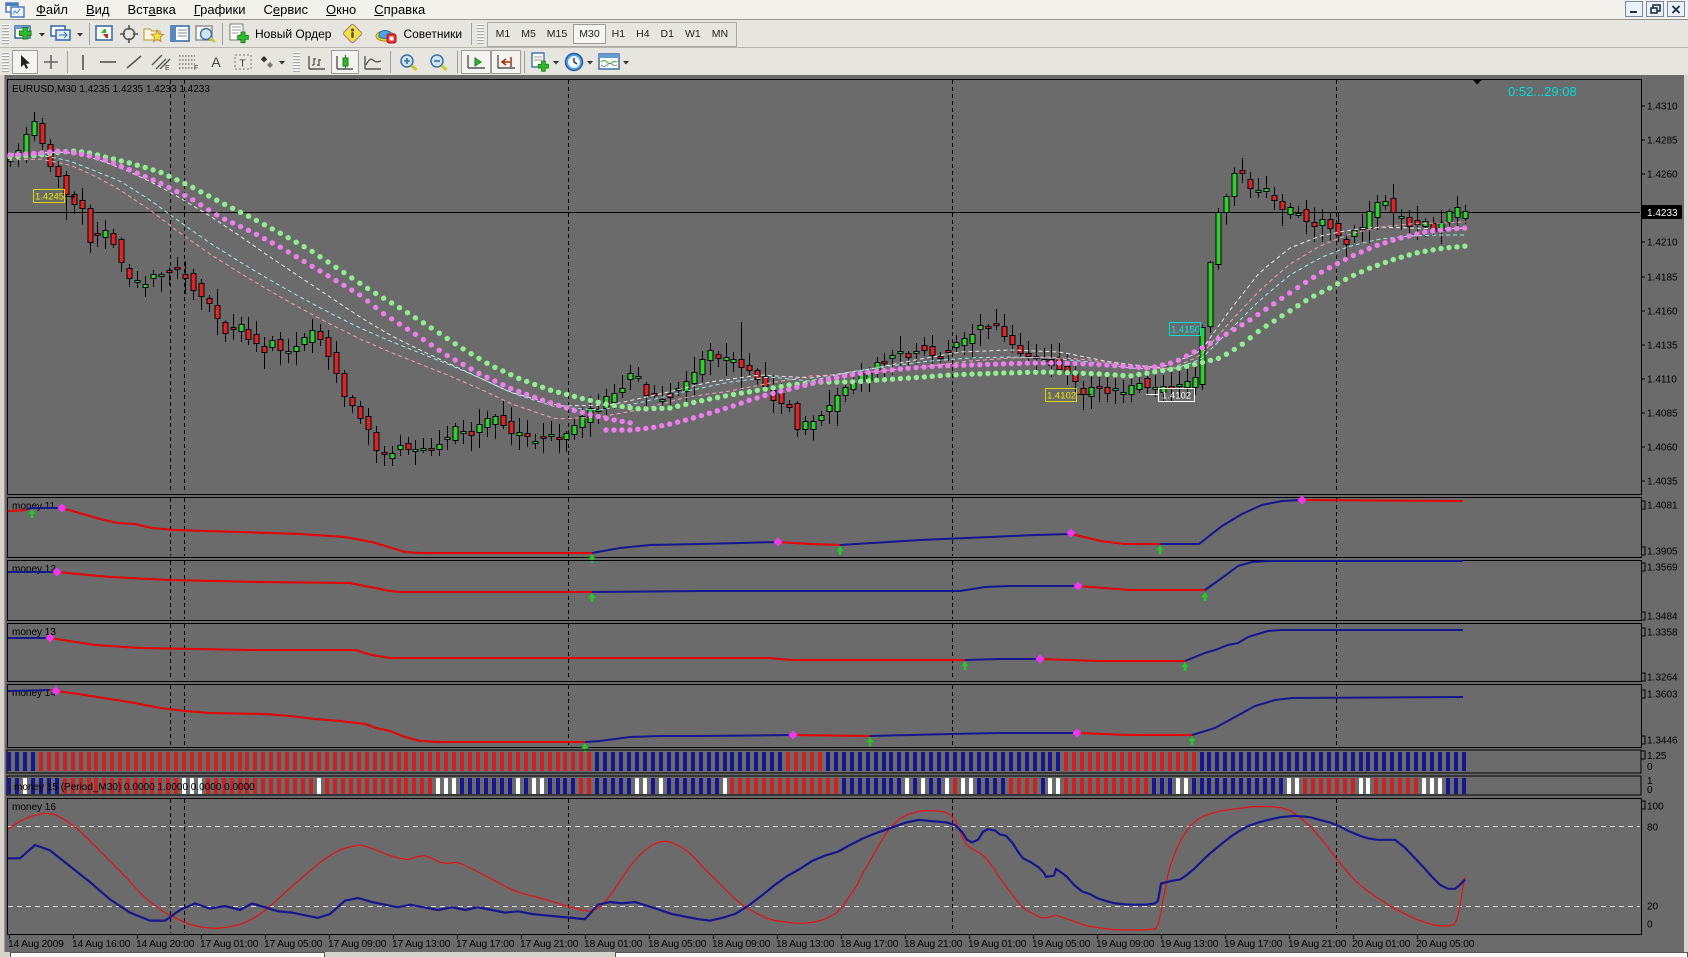  Describe the element at coordinates (34, 506) in the screenshot. I see `svg-text: money 11` at that location.